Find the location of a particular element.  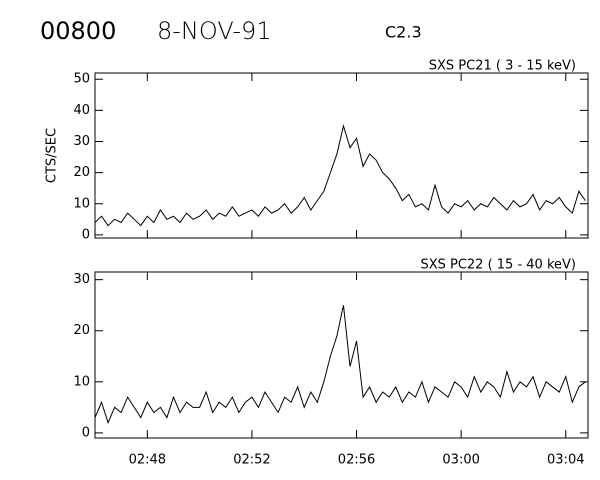

y-tick-label: 50 is located at coordinates (81, 79).